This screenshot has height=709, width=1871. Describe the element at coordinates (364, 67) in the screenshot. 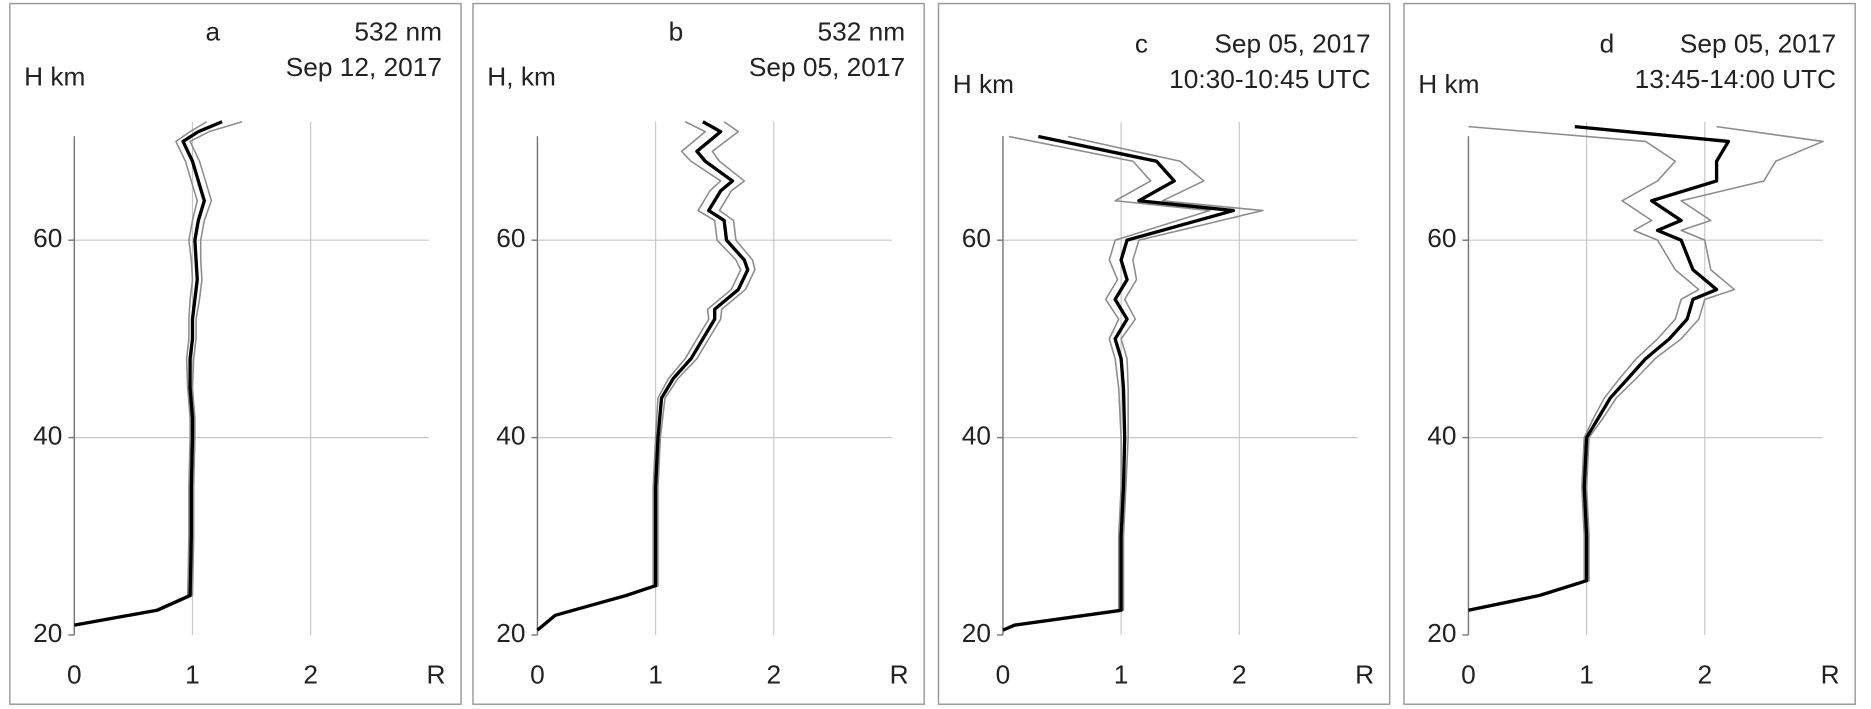

I see `panel-header: Sep 12, 2017` at that location.